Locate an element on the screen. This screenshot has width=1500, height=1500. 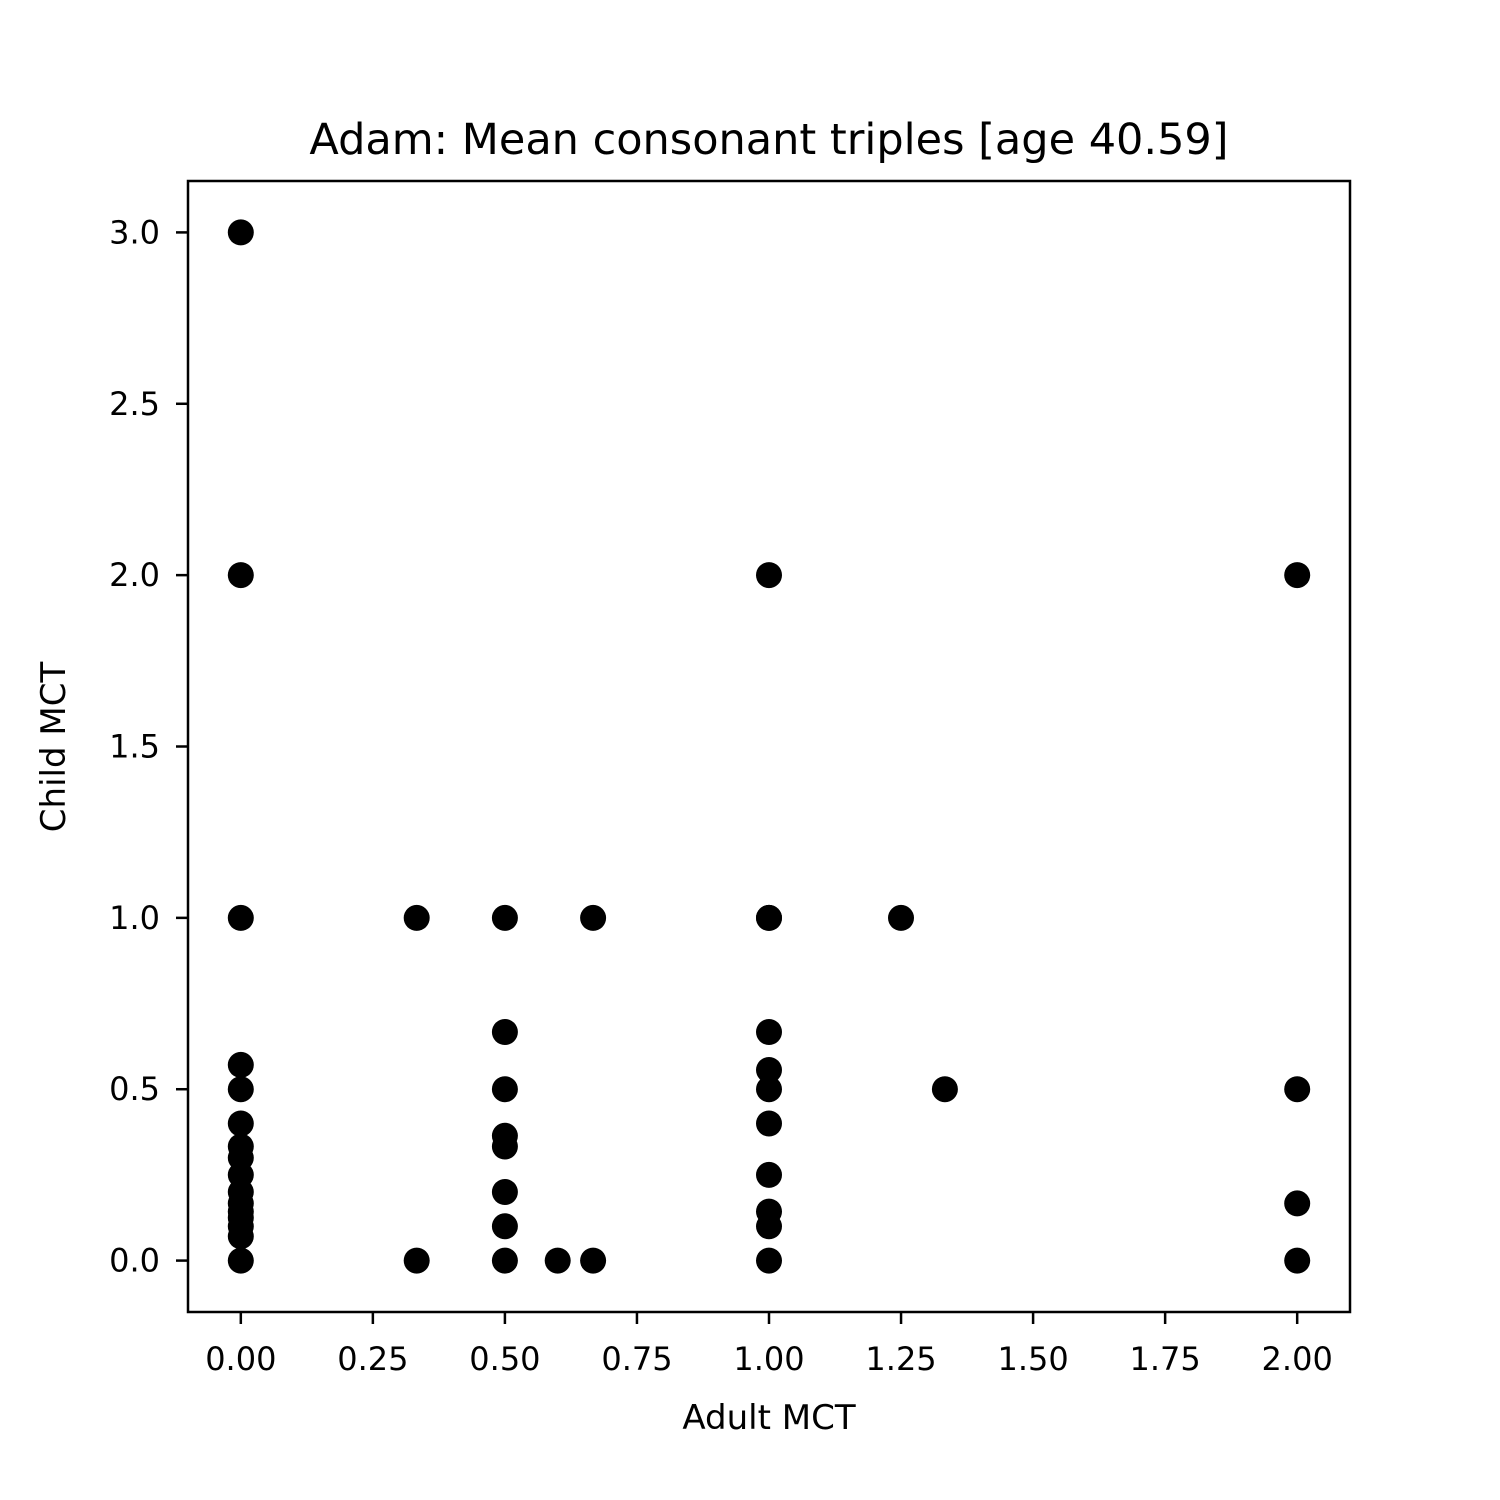
x-tick-label: 0.75 is located at coordinates (636, 1359).